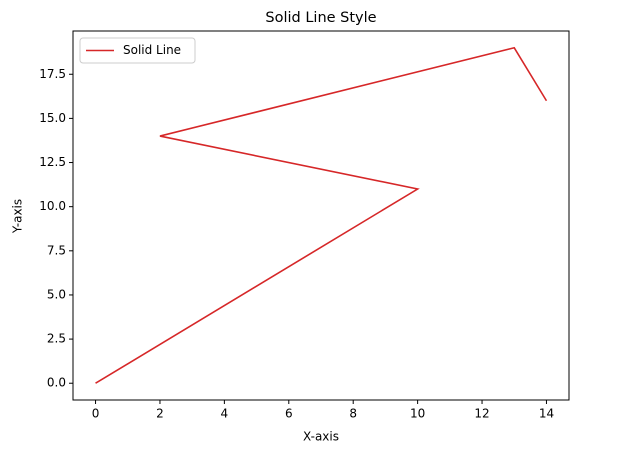 The image size is (626, 454). I want to click on y-tick-label: 5.0, so click(56, 294).